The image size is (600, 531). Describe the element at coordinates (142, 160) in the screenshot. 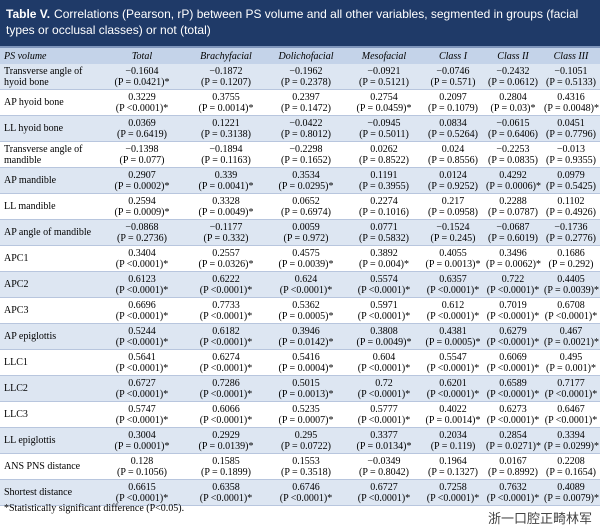

I see `p-value: (P = 0.077)` at that location.